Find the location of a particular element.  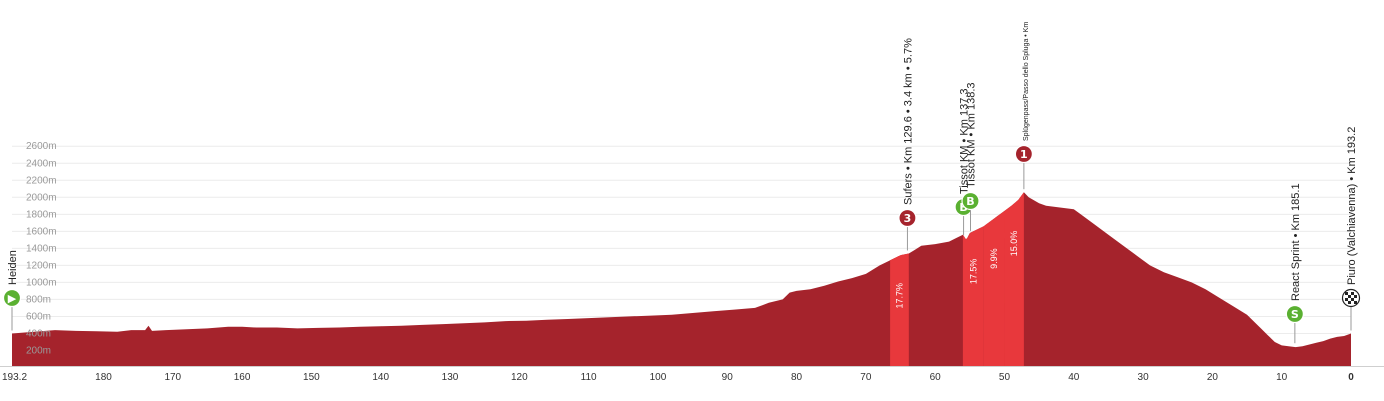

waypoint-label: Splügenpass/Passo dello Spluga • Km is located at coordinates (1026, 81).